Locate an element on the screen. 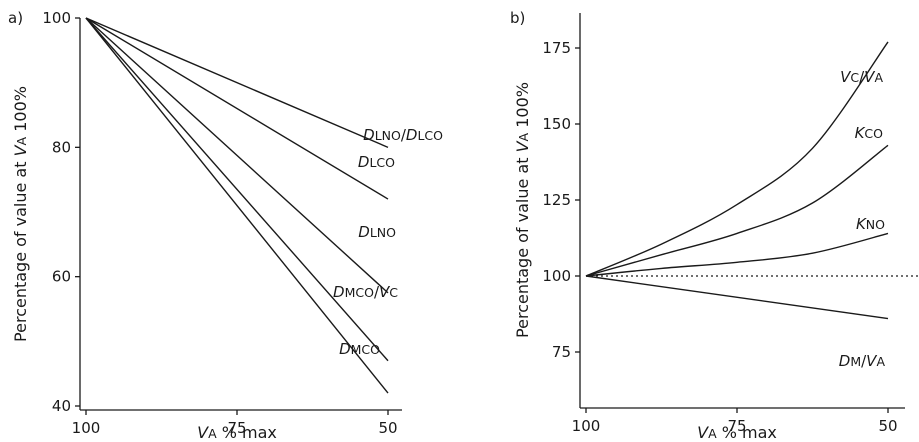 The height and width of the screenshot is (442, 919). series-label-5: DMCO is located at coordinates (359, 349).